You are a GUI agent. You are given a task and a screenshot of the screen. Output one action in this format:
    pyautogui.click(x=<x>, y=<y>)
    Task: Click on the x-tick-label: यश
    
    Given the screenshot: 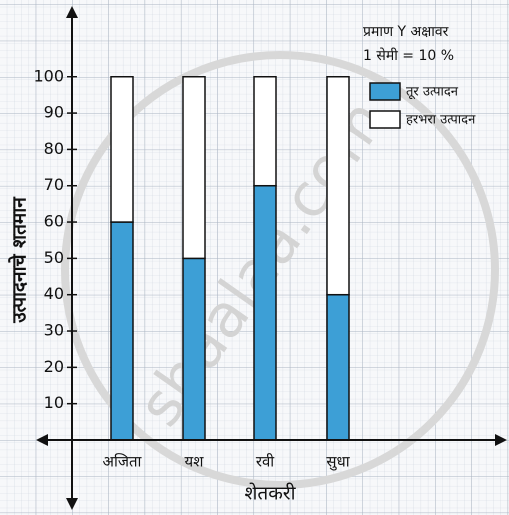 What is the action you would take?
    pyautogui.click(x=195, y=462)
    